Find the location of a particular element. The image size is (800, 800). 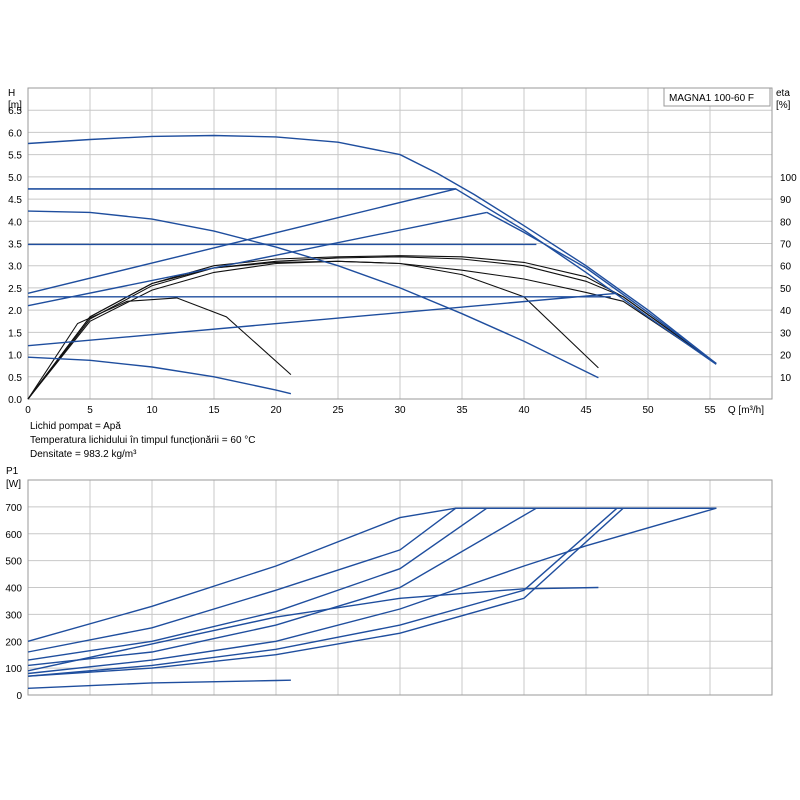

y-tick-label: 1.0 is located at coordinates (15, 356).